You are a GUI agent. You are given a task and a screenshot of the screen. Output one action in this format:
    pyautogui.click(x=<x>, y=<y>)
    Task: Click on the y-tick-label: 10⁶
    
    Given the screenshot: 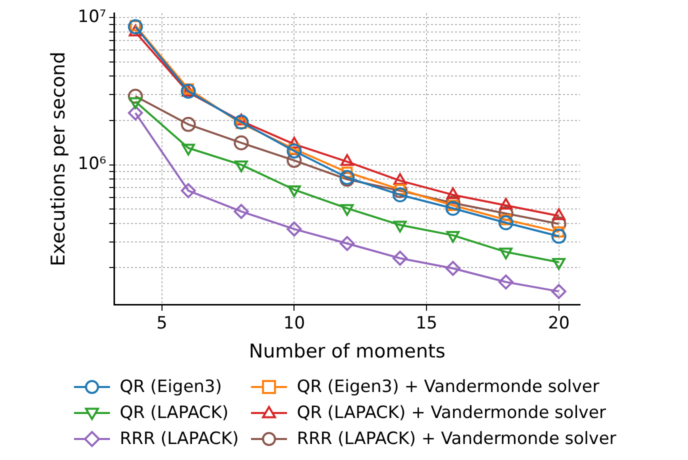 What is the action you would take?
    pyautogui.click(x=92, y=164)
    